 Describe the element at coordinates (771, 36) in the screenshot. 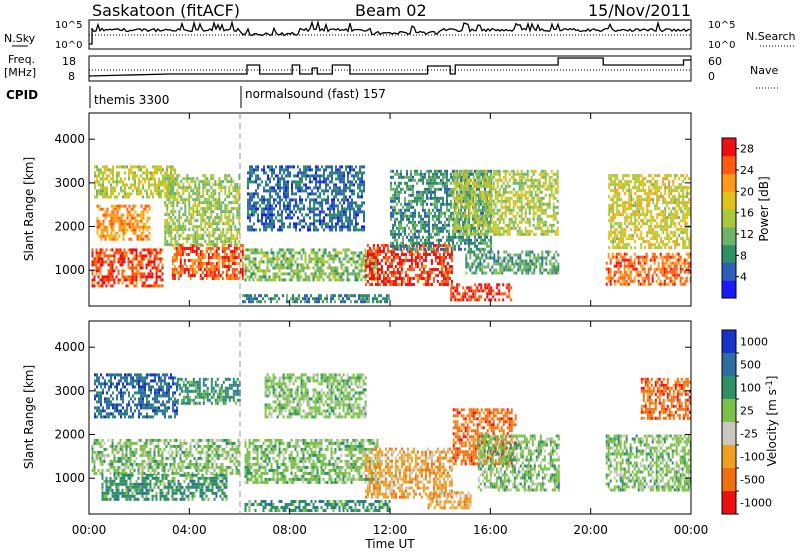

I see `nsearch-label: N.Search` at that location.